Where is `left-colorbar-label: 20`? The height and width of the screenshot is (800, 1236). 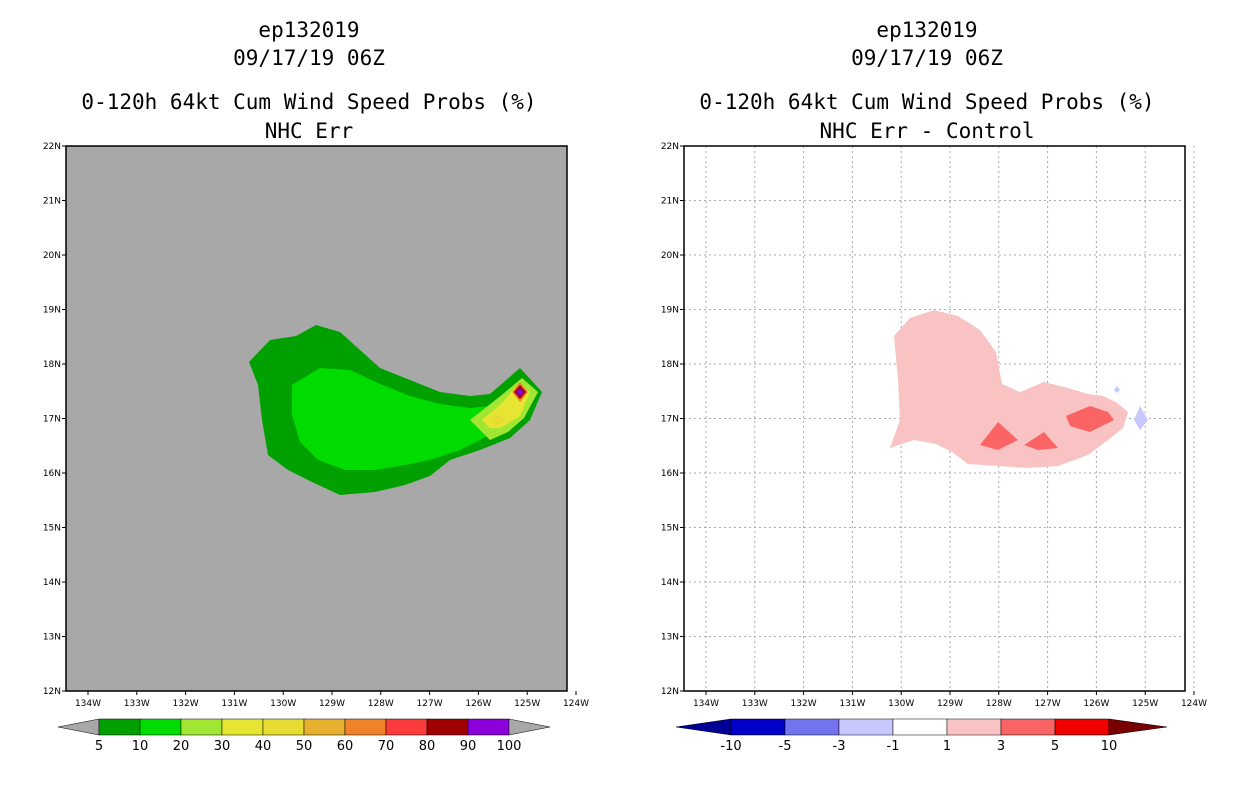
left-colorbar-label: 20 is located at coordinates (181, 746).